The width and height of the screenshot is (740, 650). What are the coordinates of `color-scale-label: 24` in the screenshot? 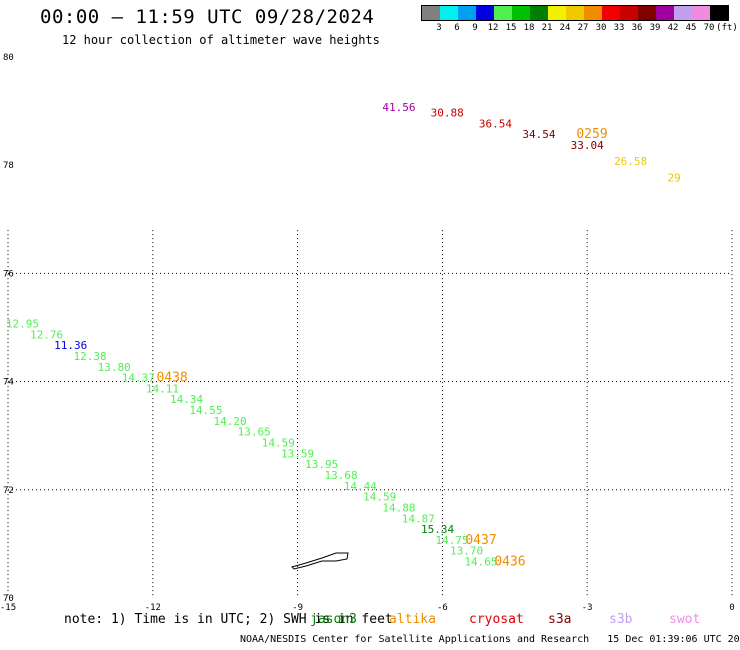 It's located at (565, 28).